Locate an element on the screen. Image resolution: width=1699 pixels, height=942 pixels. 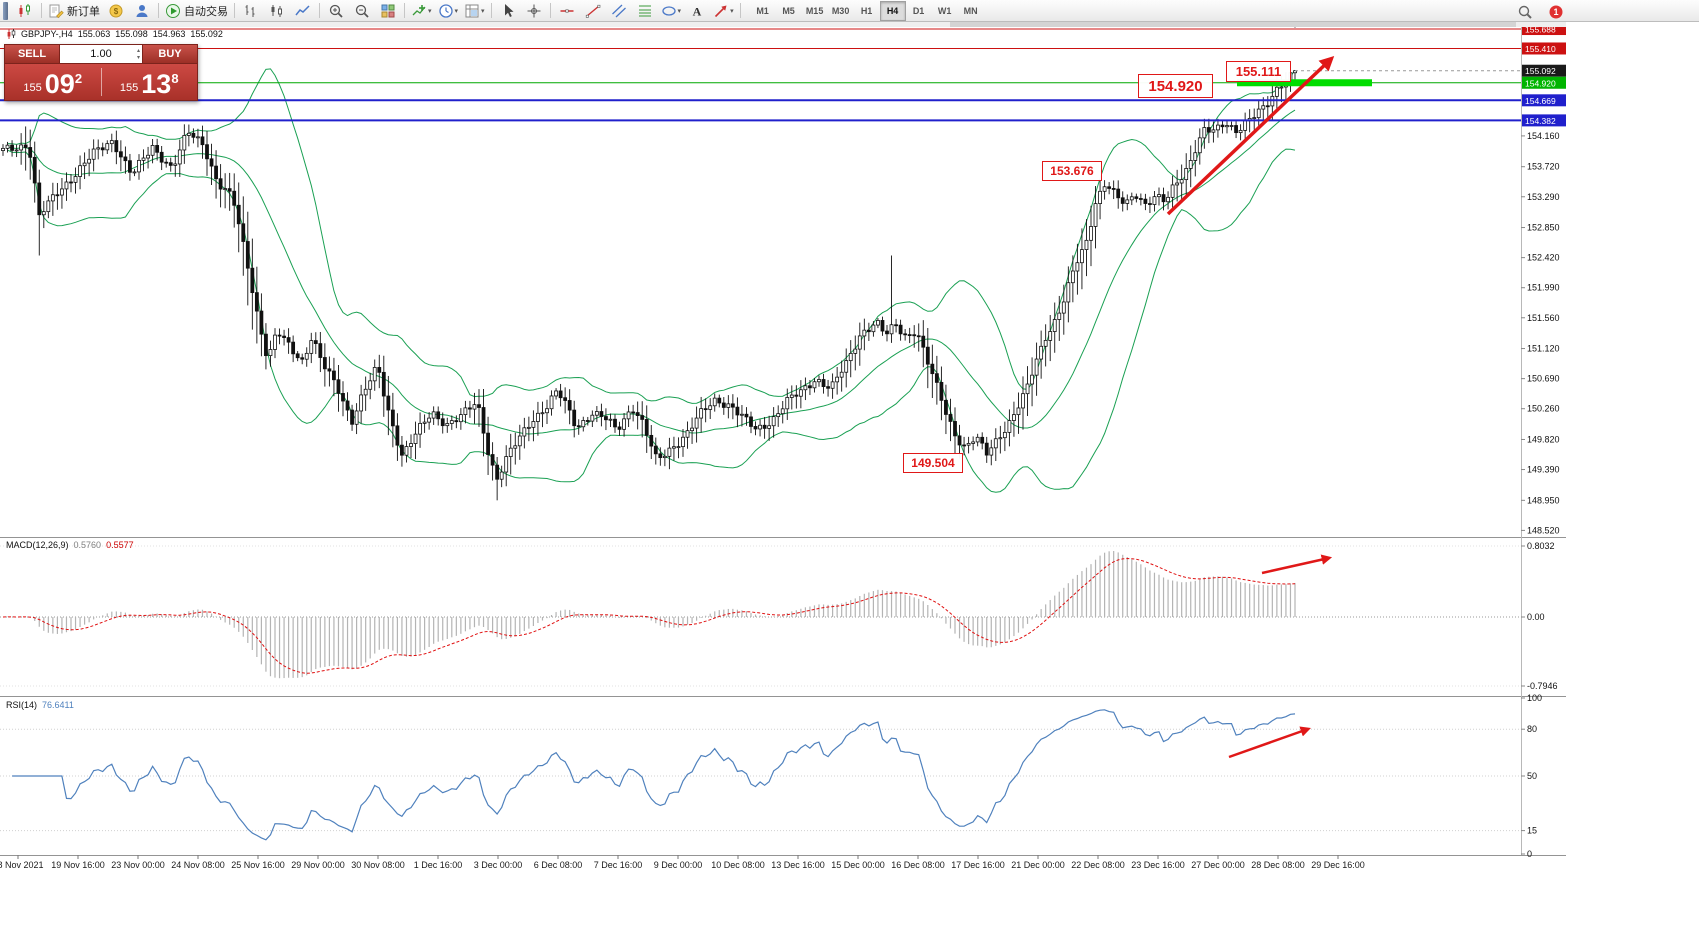
rsi-axis: 100 80 50 15 0 is located at coordinates (1531, 776).